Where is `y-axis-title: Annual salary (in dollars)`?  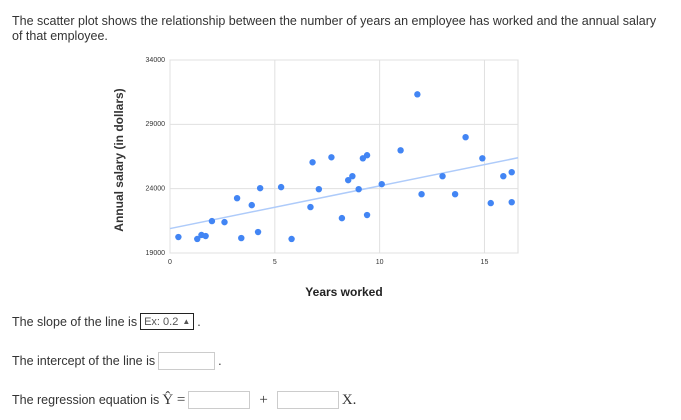 y-axis-title: Annual salary (in dollars) is located at coordinates (119, 159).